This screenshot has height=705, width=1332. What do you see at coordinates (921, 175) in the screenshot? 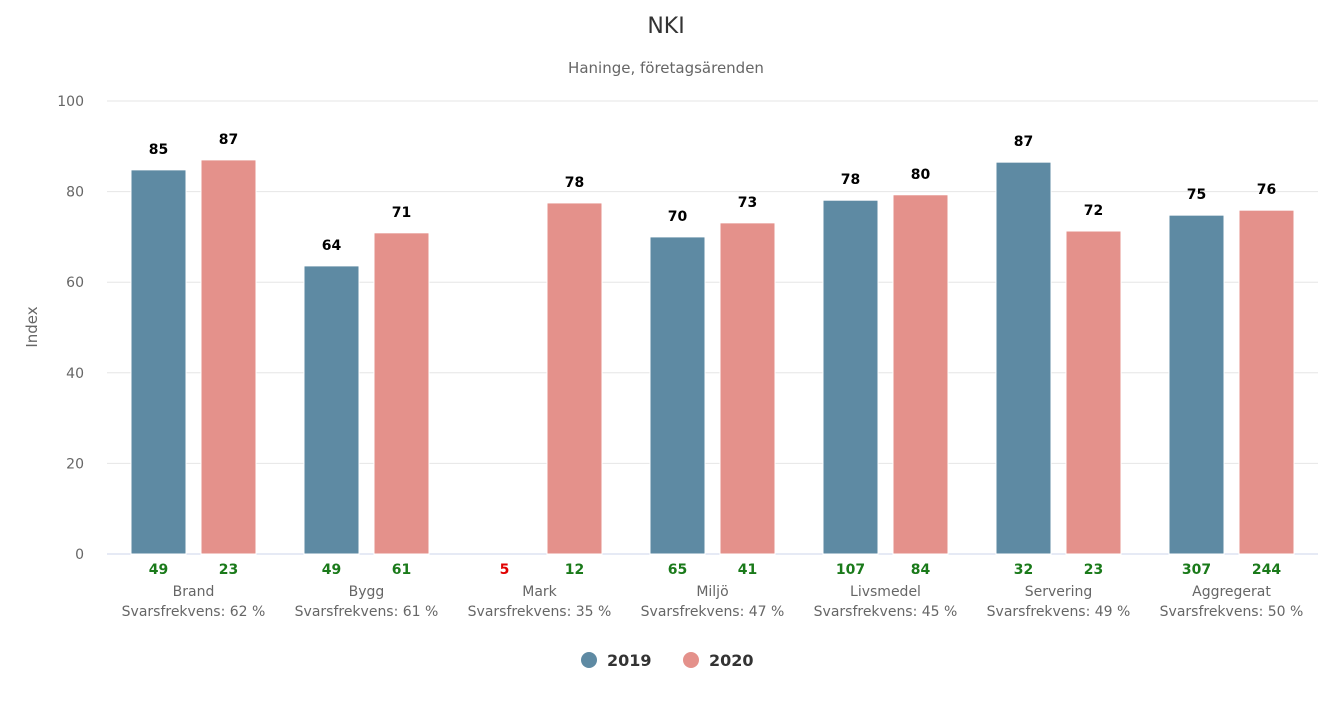
I see `data-label: 80` at bounding box center [921, 175].